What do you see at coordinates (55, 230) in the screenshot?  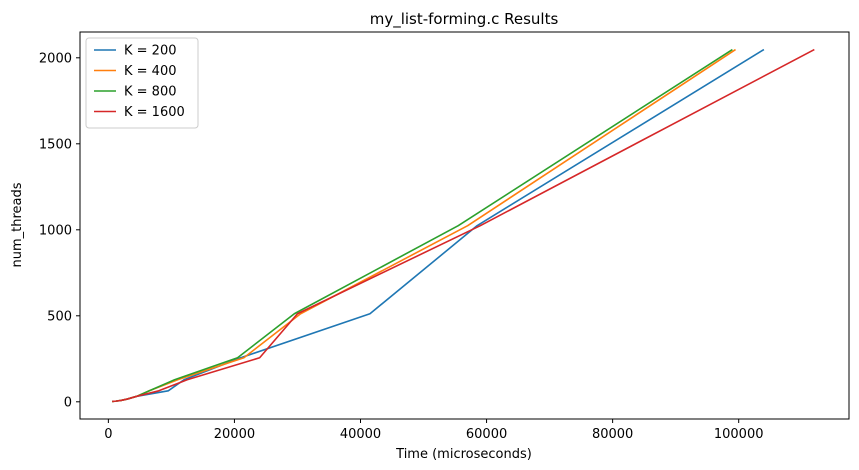 I see `y-tick-label: 1000` at bounding box center [55, 230].